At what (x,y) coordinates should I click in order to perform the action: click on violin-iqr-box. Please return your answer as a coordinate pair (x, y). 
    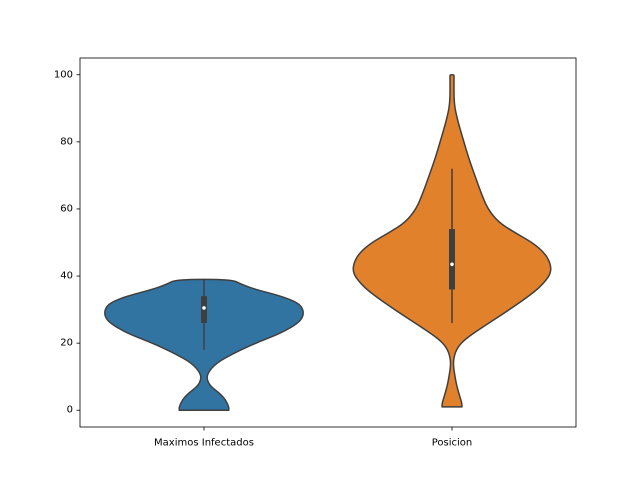
    Looking at the image, I should click on (452, 259).